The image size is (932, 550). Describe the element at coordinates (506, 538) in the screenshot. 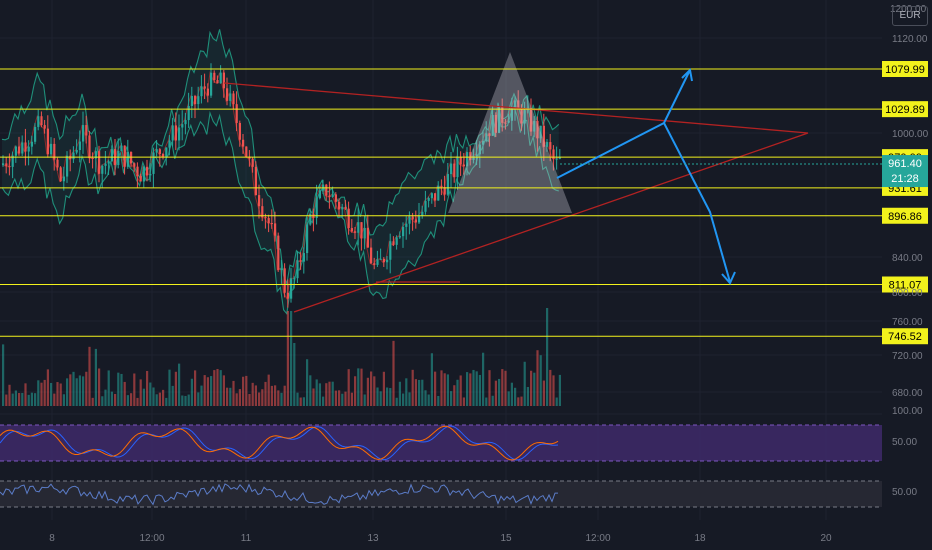

I see `time-tick: 15` at that location.